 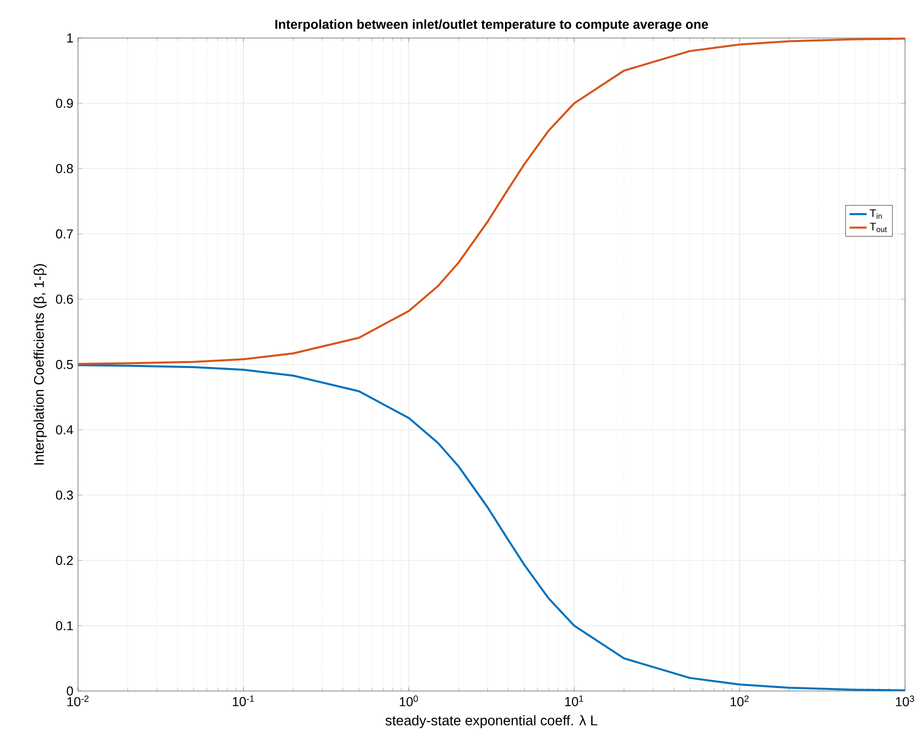 I want to click on legend-label: T$_{in}$, so click(x=876, y=214).